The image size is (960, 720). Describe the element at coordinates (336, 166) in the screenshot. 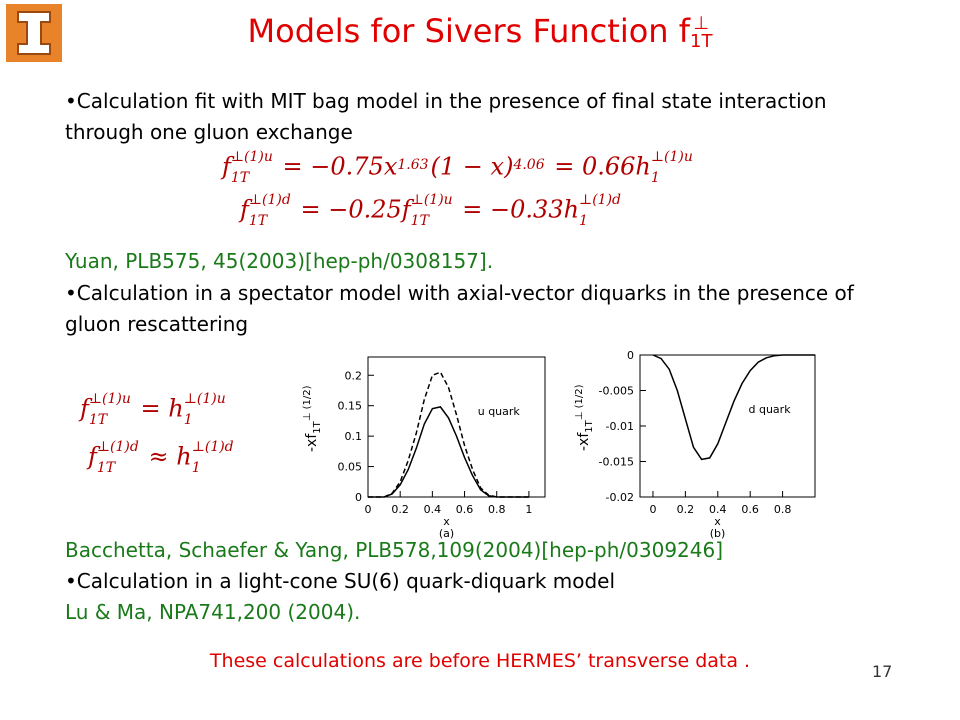

I see `eq-text: = −0.75x` at that location.